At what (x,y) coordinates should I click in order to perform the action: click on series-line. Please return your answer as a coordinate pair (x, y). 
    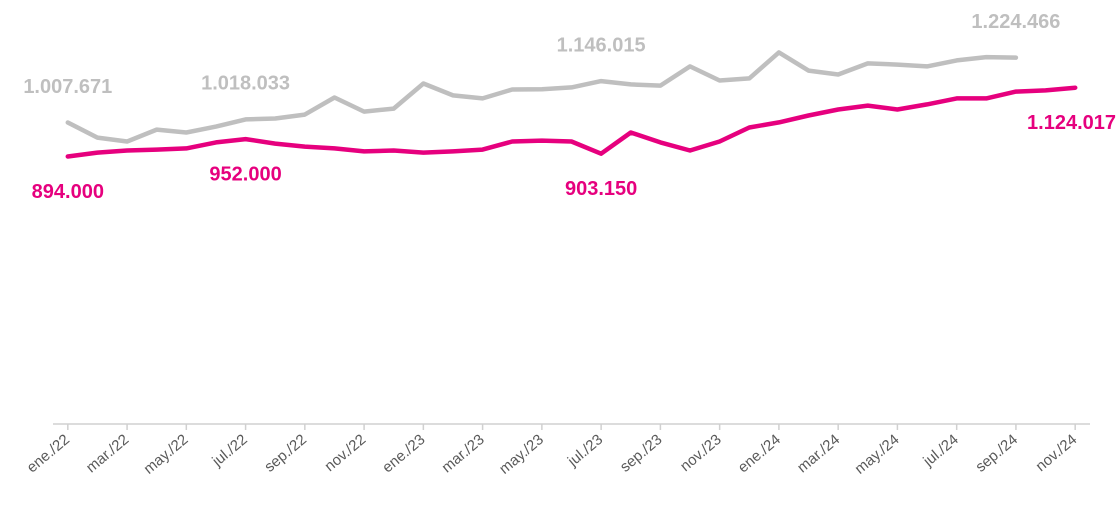
    Looking at the image, I should click on (571, 122).